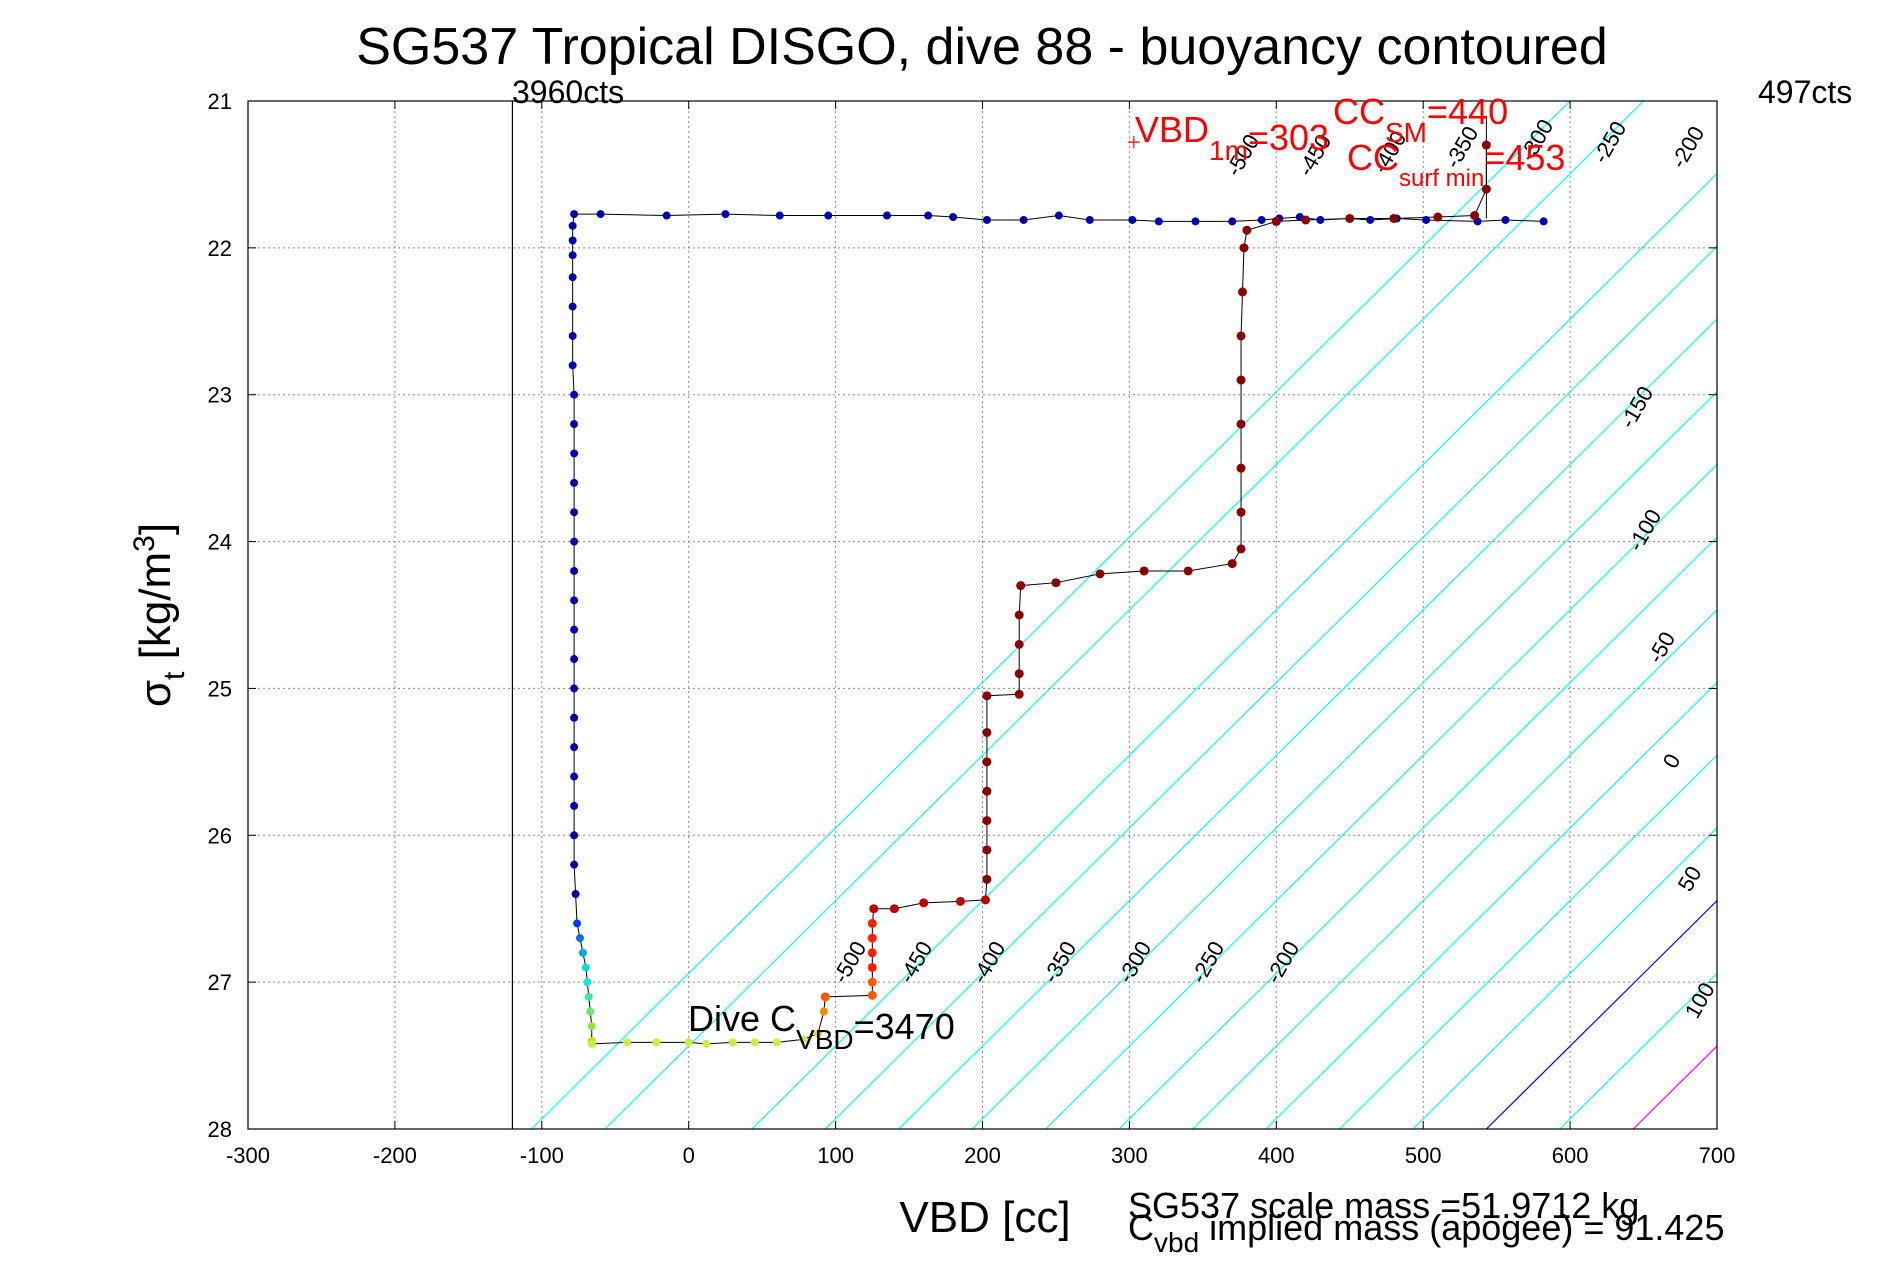 The image size is (1891, 1262). What do you see at coordinates (220, 688) in the screenshot?
I see `y-tick-label-4: 25` at bounding box center [220, 688].